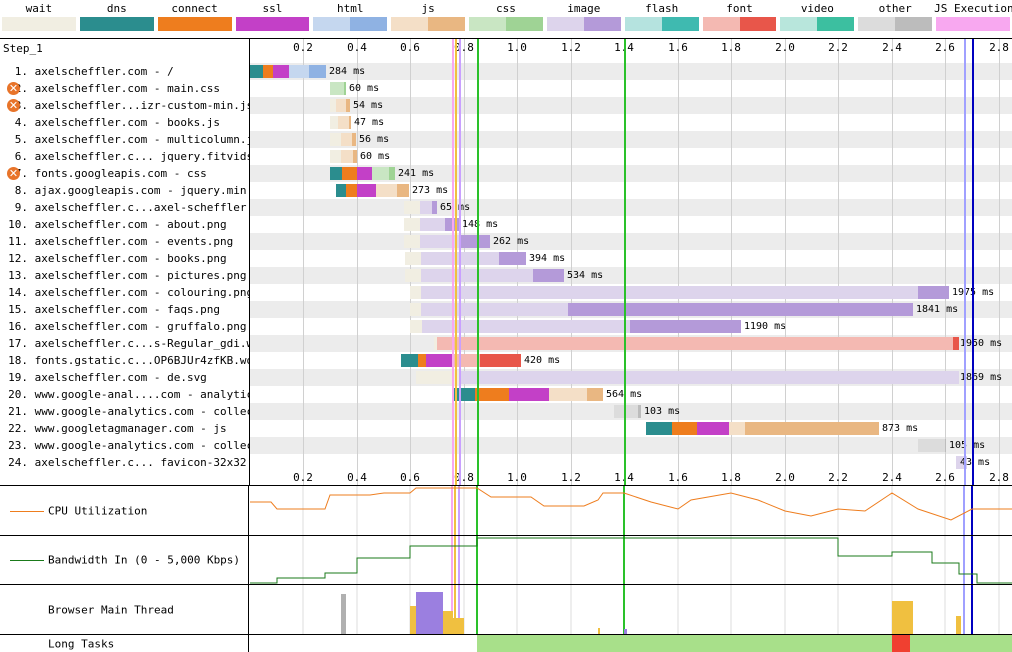  What do you see at coordinates (124, 428) in the screenshot?
I see `request-label: 22. www.googletagmanager.com - js` at bounding box center [124, 428].